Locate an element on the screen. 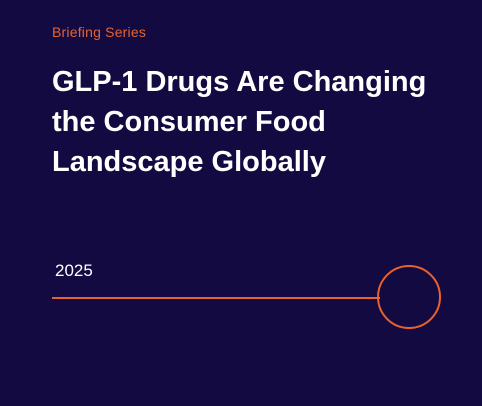 This screenshot has width=482, height=406. publication-year: 2025 is located at coordinates (74, 270).